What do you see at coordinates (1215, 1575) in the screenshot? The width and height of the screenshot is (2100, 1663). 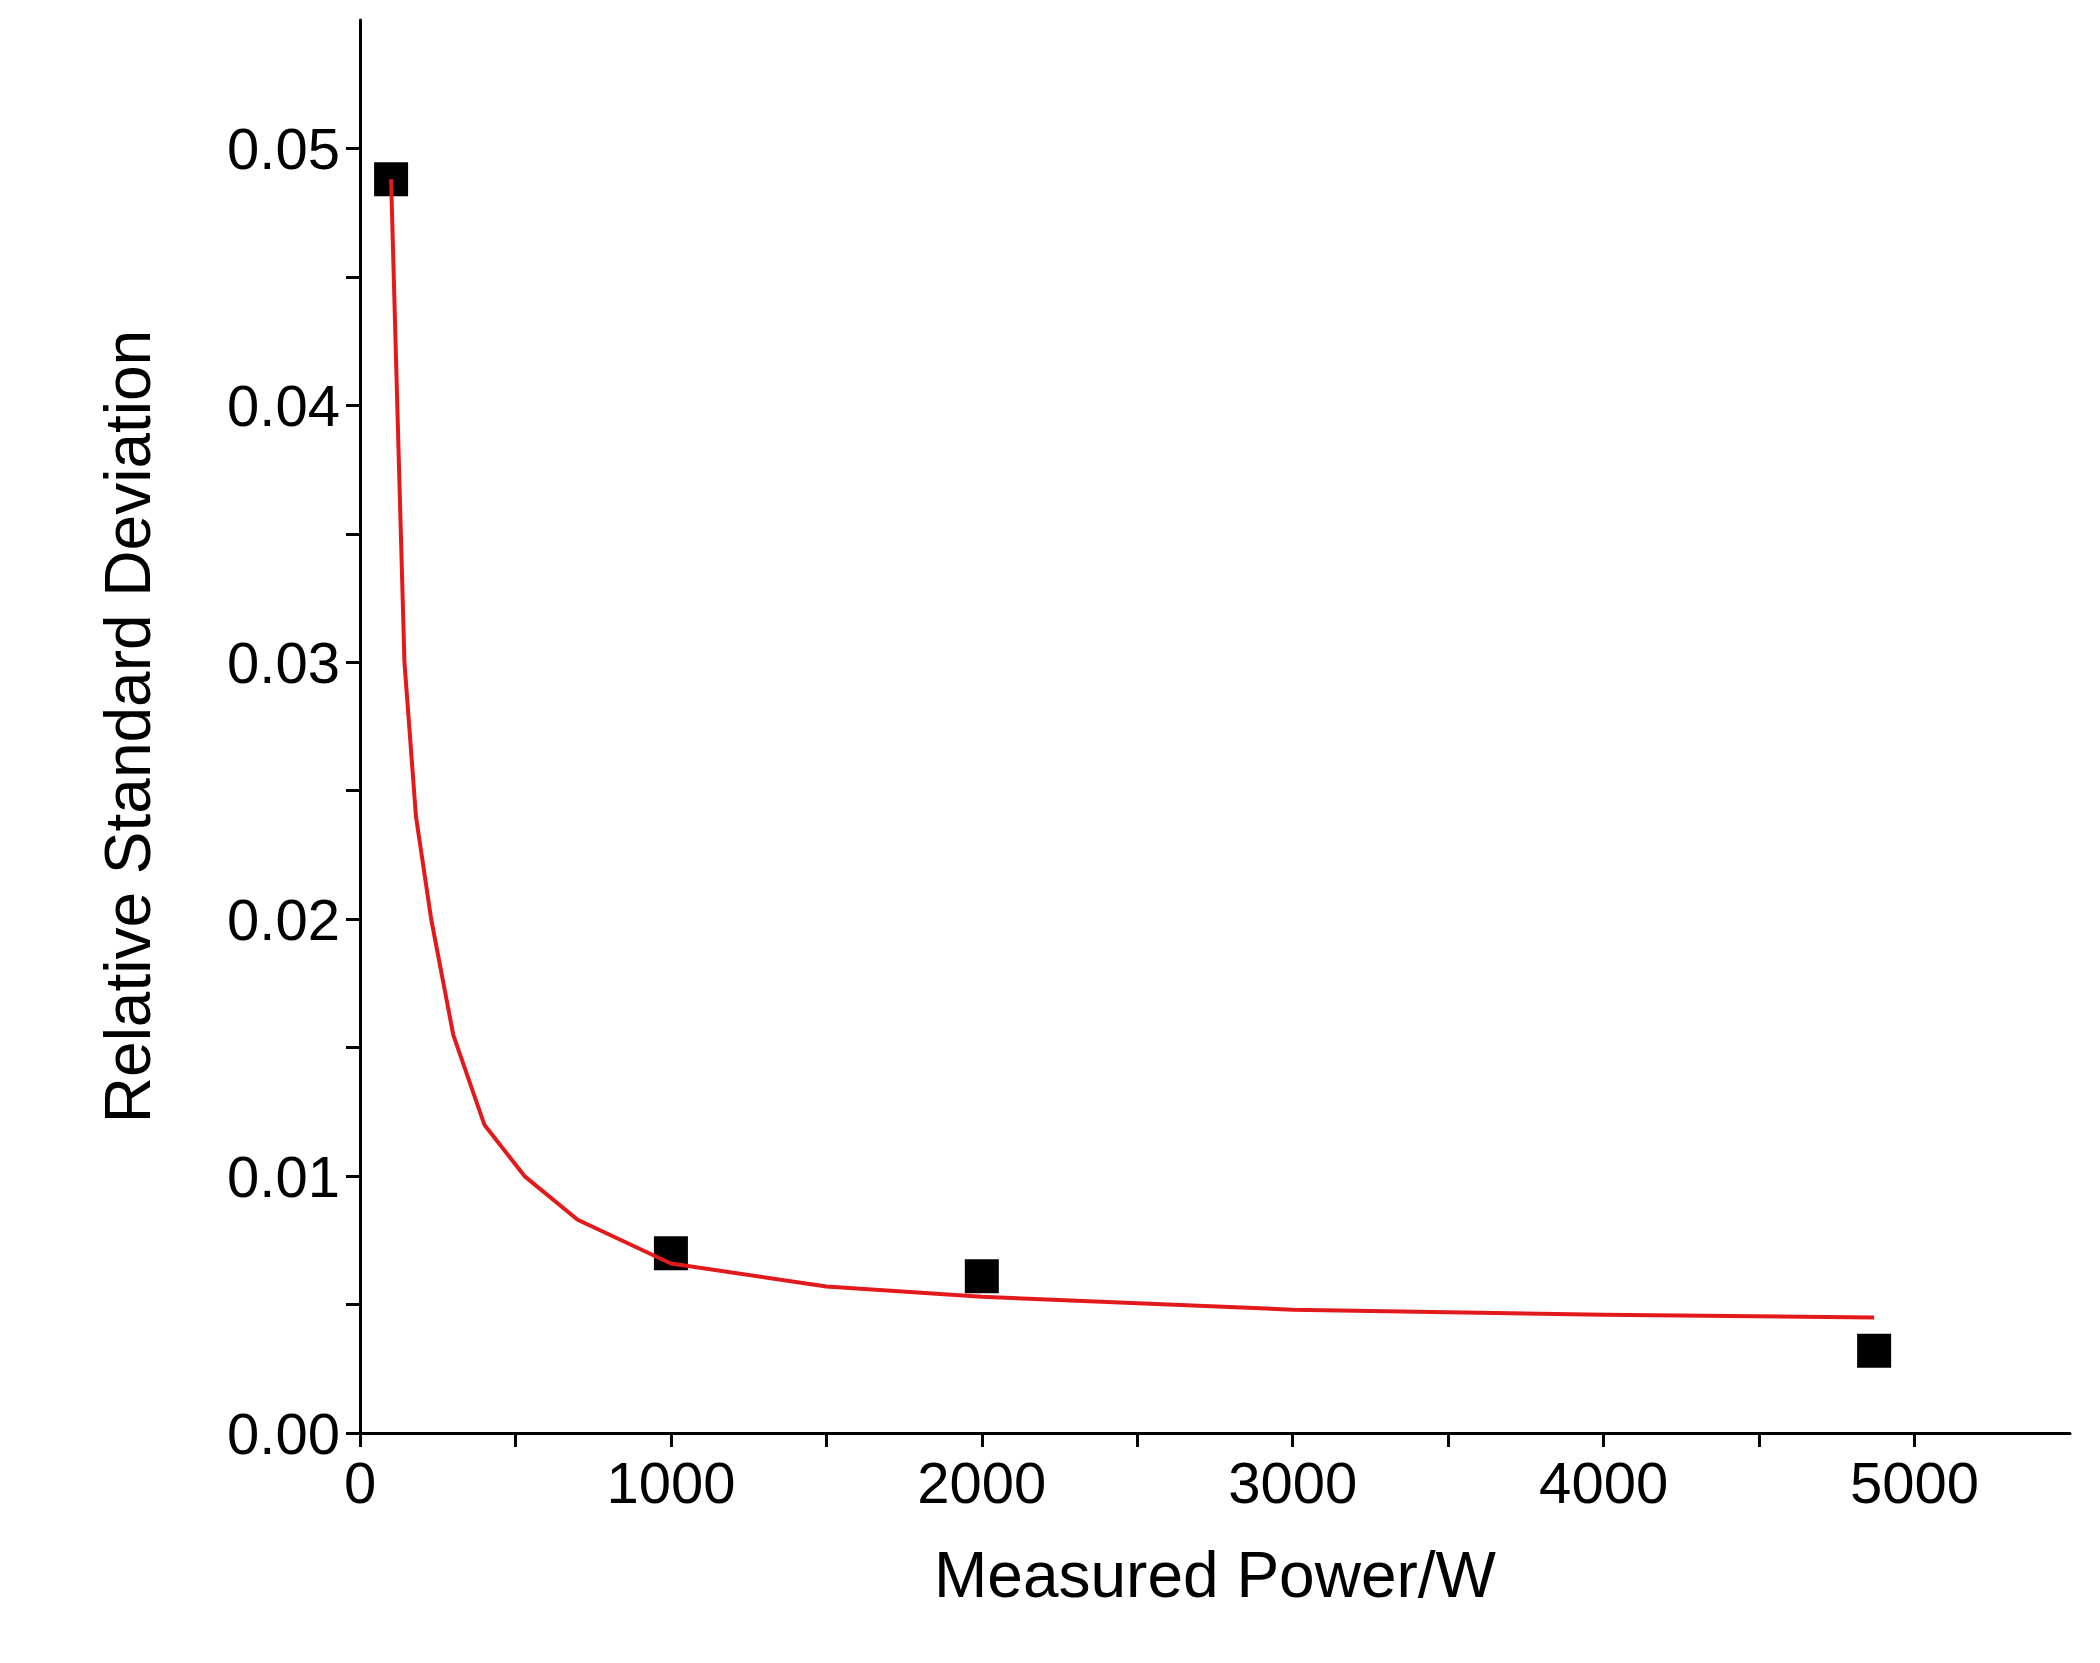 I see `x-axis-title: Measured Power/W` at bounding box center [1215, 1575].